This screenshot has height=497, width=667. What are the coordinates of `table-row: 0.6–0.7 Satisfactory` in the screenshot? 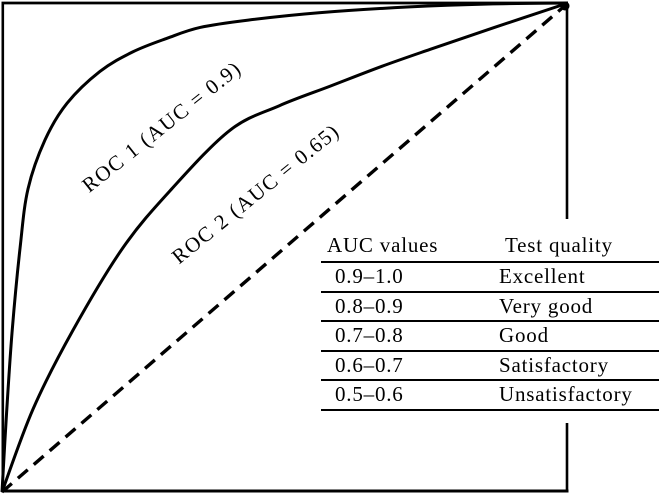 It's located at (490, 365).